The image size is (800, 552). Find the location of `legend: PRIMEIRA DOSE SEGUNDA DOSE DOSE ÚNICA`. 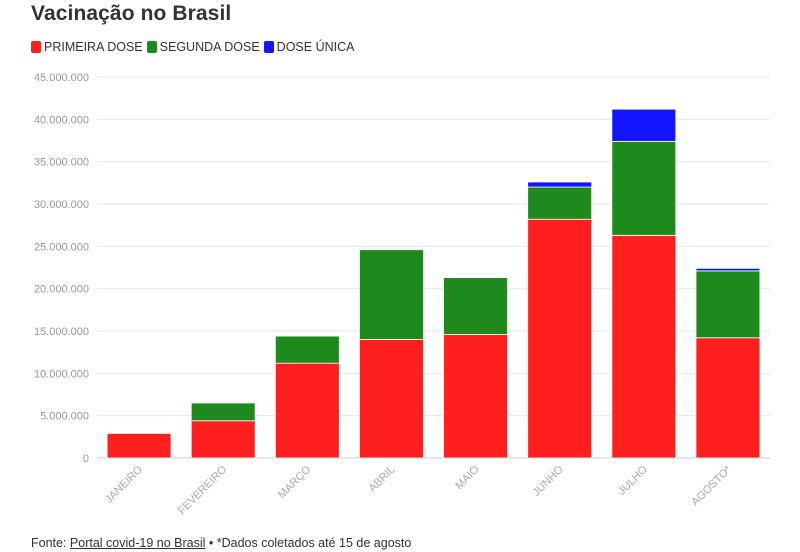

legend: PRIMEIRA DOSE SEGUNDA DOSE DOSE ÚNICA is located at coordinates (194, 47).